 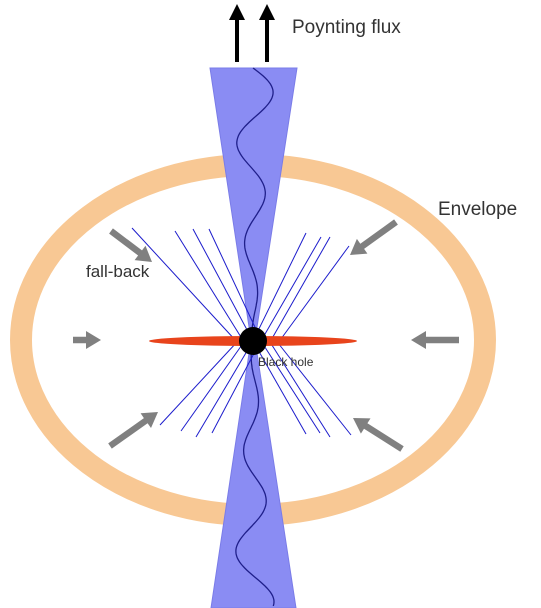 What do you see at coordinates (286, 362) in the screenshot?
I see `black-hole-label: Black hole` at bounding box center [286, 362].